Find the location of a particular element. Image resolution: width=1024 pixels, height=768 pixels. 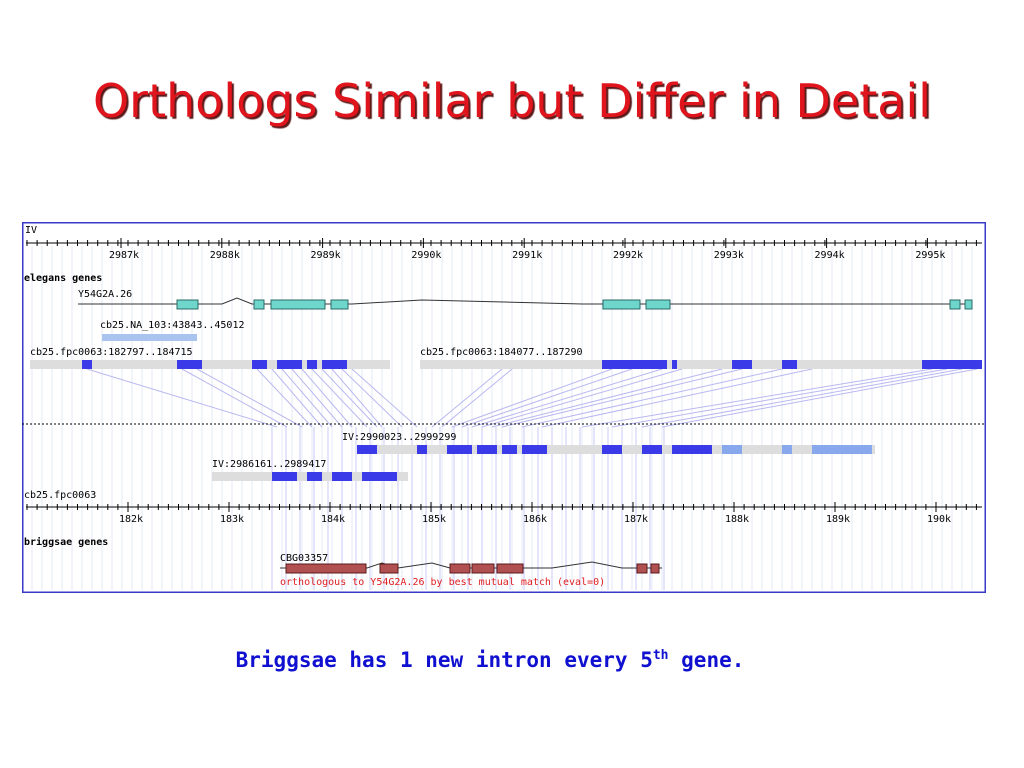

caption-text: Briggsae has 1 new intron every 5 is located at coordinates (444, 660).